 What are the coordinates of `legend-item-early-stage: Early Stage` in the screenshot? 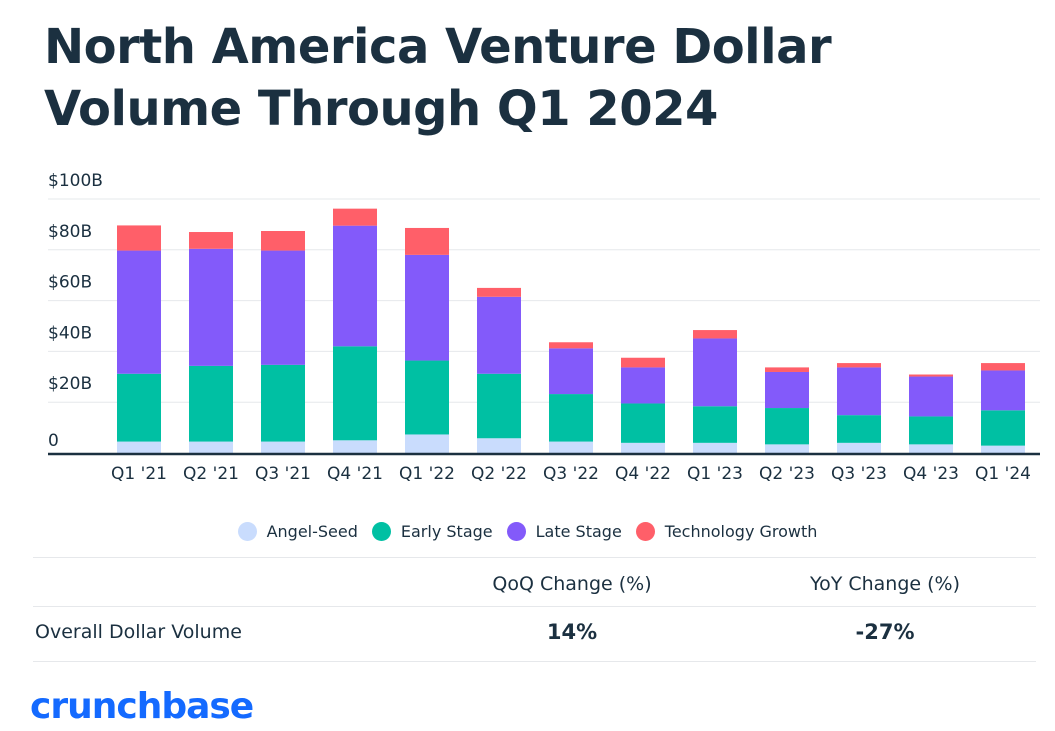 It's located at (432, 531).